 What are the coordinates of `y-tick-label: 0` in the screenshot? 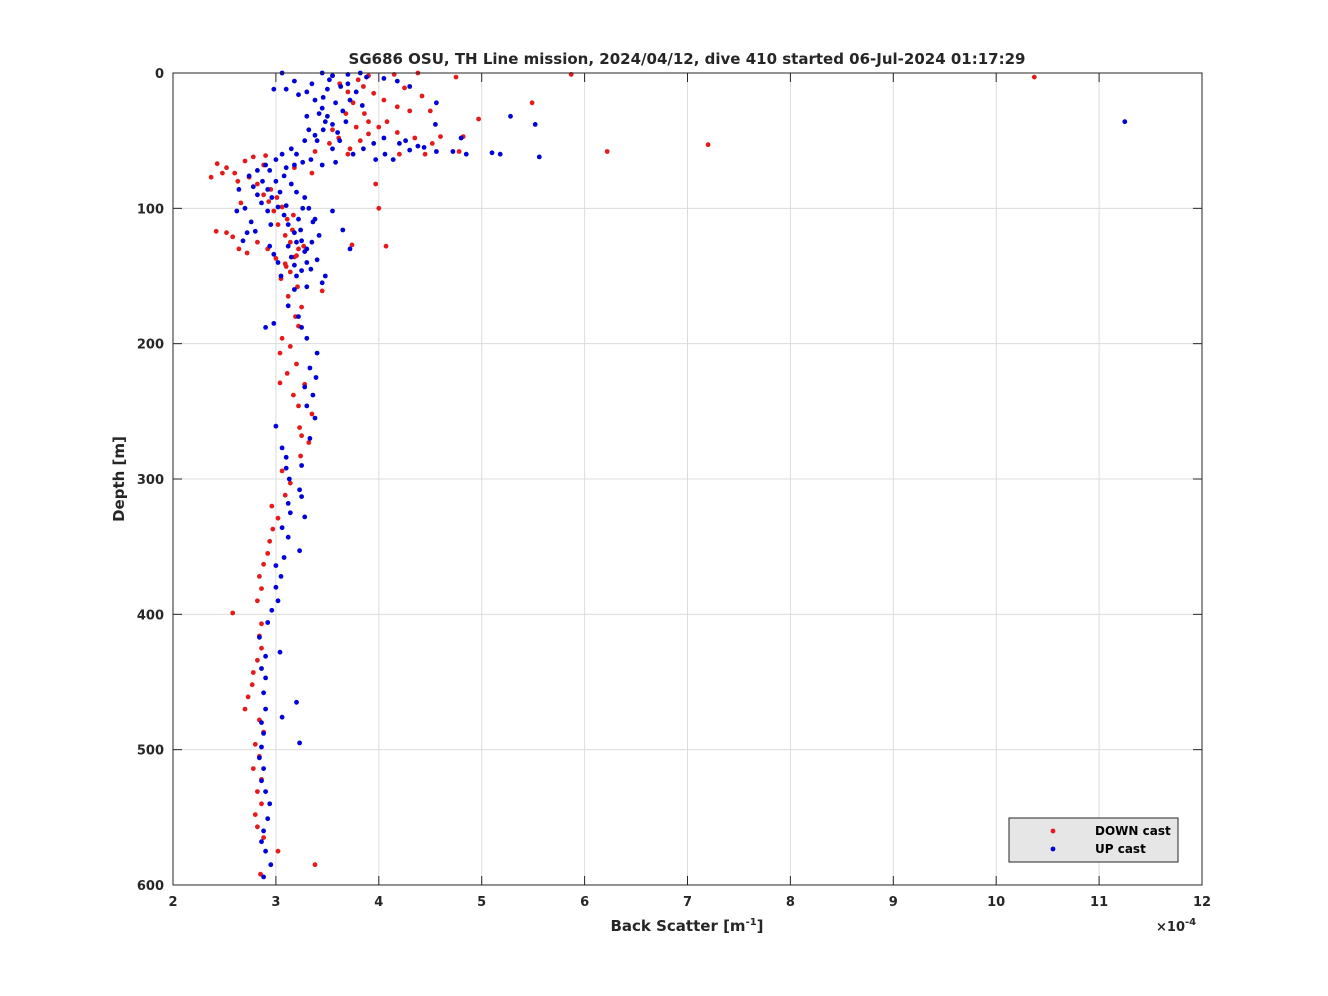 It's located at (159, 74).